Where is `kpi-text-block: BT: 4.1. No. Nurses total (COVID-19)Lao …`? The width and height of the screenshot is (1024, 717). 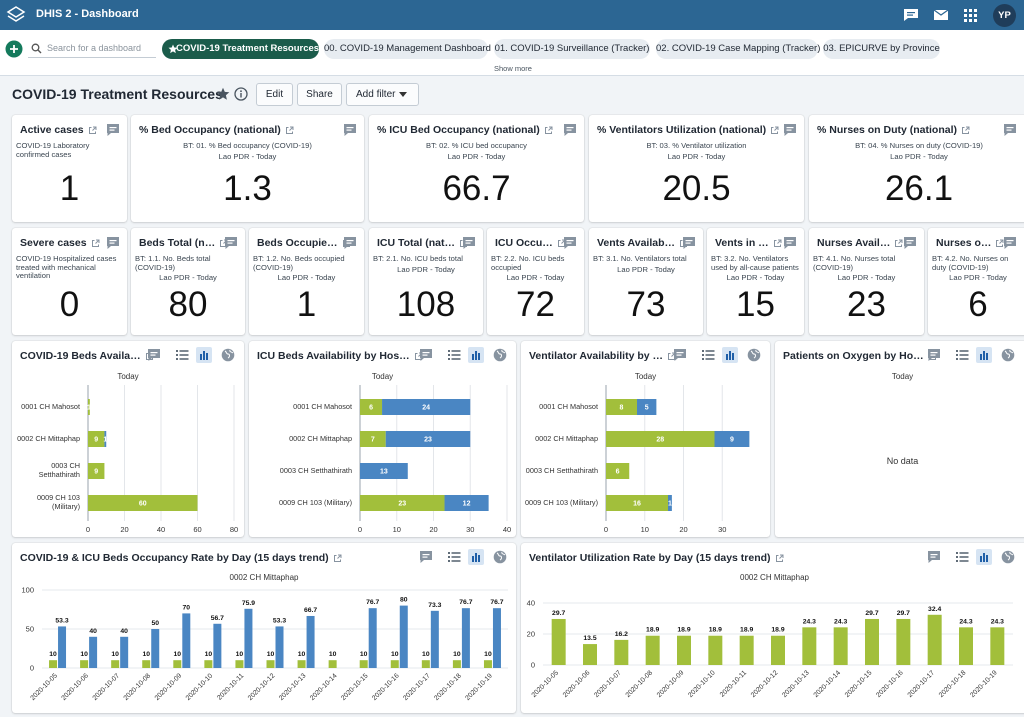 kpi-text-block: BT: 4.1. No. Nurses total (COVID-19)Lao … is located at coordinates (866, 269).